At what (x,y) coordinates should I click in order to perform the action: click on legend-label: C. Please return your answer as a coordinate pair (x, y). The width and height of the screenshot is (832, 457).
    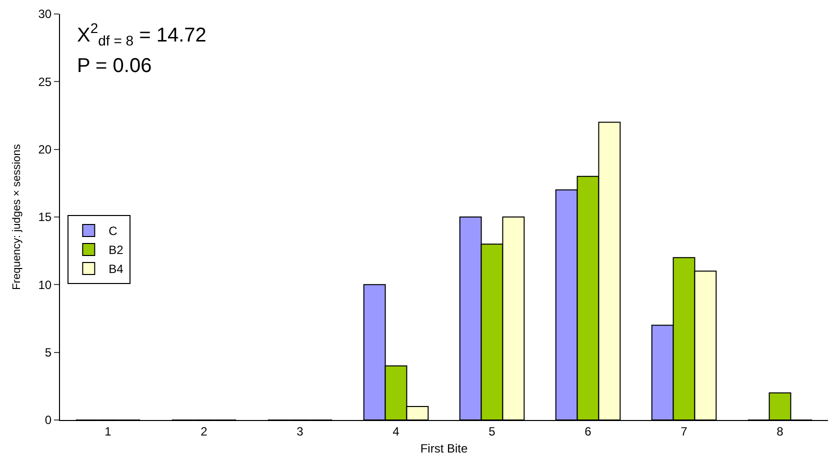
    Looking at the image, I should click on (113, 231).